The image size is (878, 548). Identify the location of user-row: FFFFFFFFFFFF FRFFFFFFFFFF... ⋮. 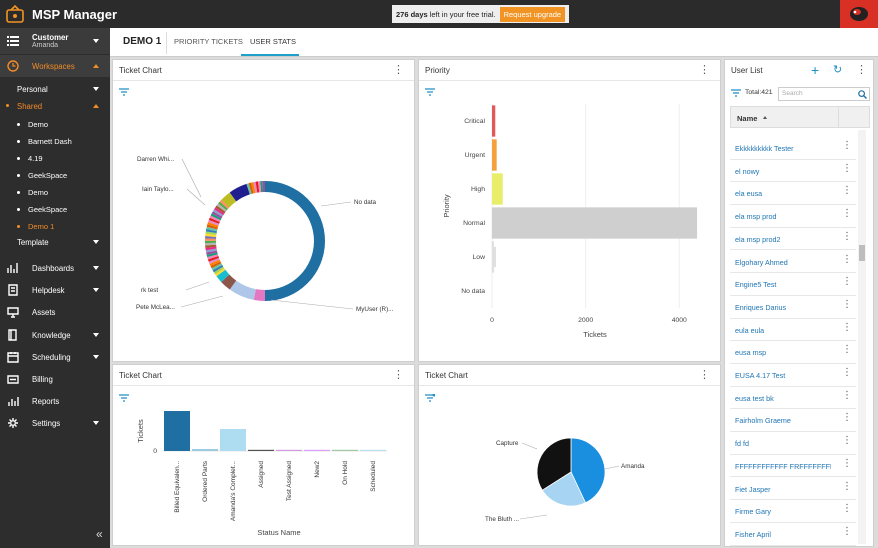
(793, 466).